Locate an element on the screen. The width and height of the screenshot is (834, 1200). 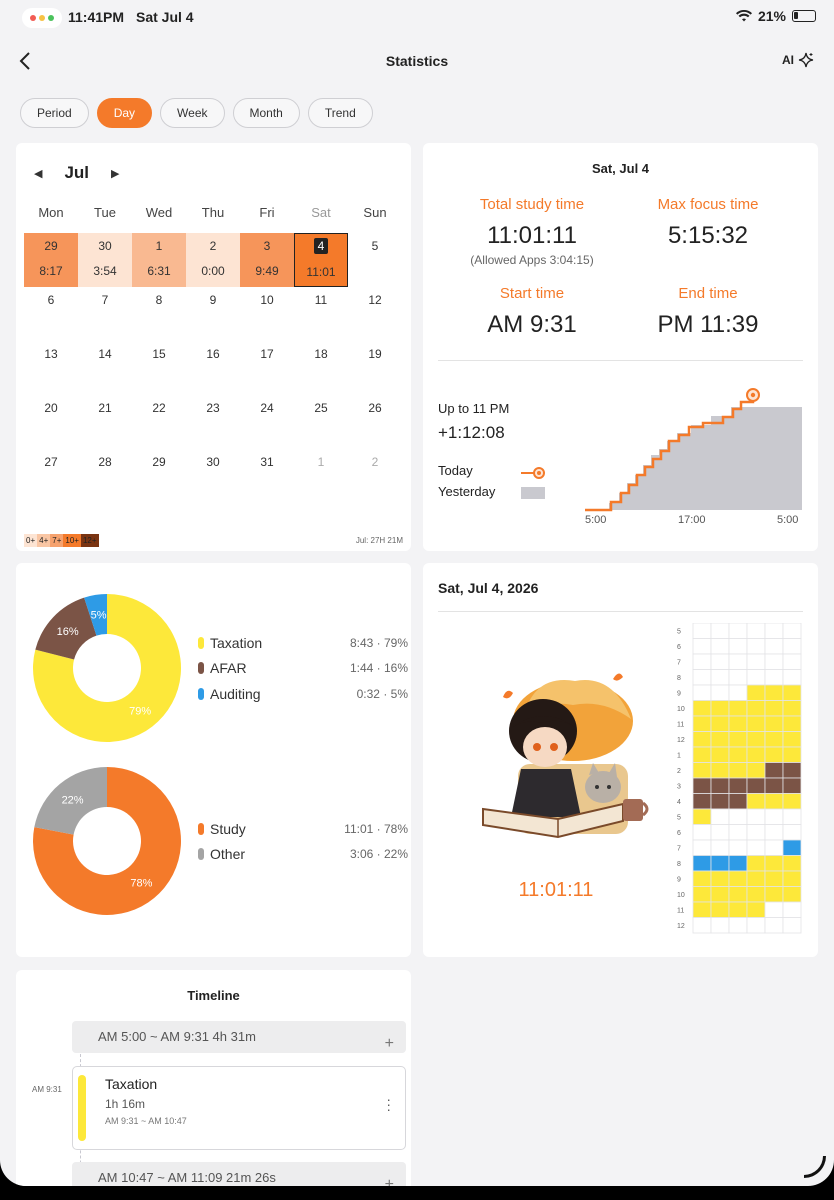
hour-label: 5 is located at coordinates (679, 818).